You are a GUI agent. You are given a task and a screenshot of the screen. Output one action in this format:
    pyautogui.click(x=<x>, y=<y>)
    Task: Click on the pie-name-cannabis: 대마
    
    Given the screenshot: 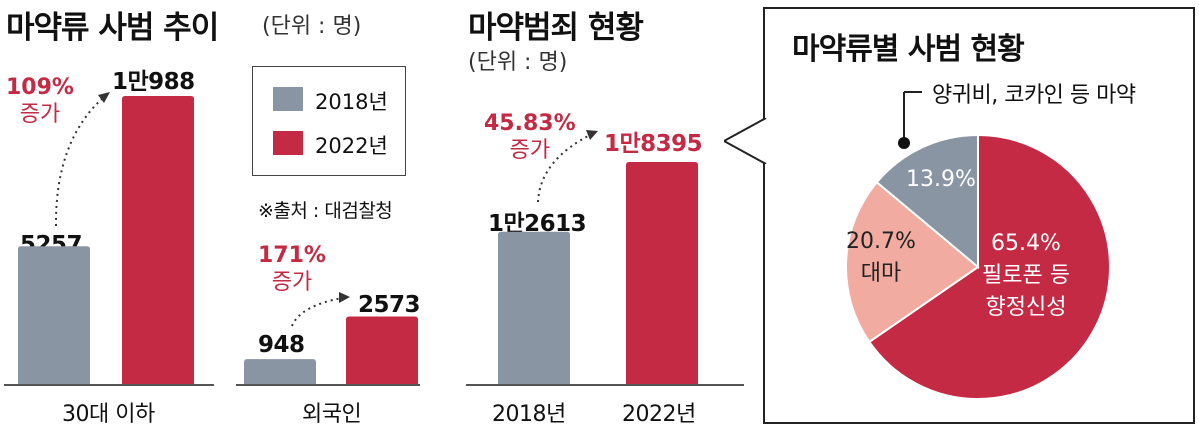 What is the action you would take?
    pyautogui.click(x=881, y=273)
    